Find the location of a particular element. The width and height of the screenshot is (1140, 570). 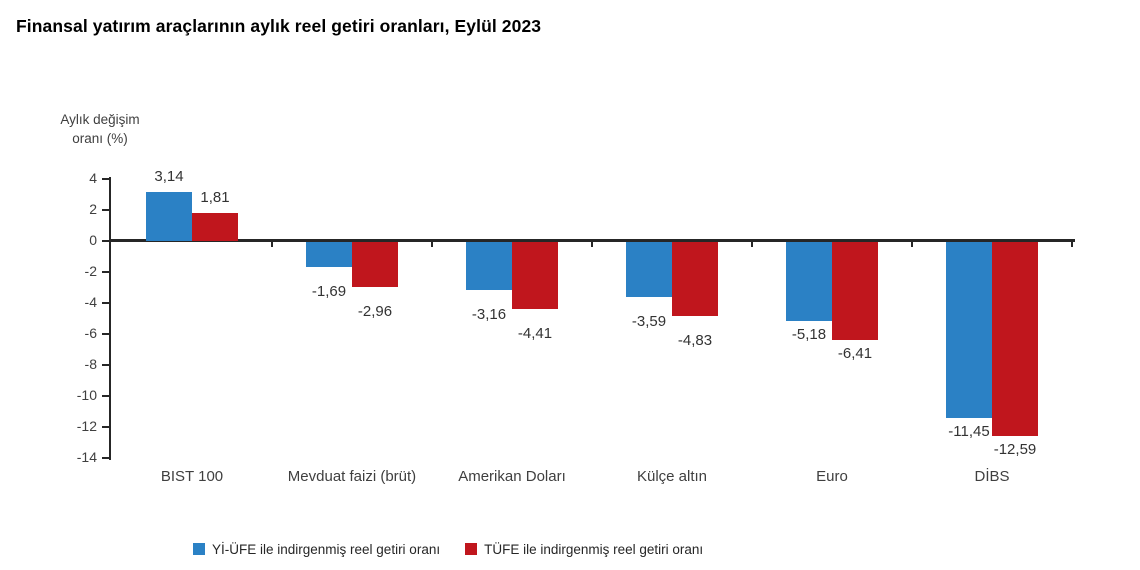

x-category-label: Mevduat faizi (brüt) is located at coordinates (352, 476).